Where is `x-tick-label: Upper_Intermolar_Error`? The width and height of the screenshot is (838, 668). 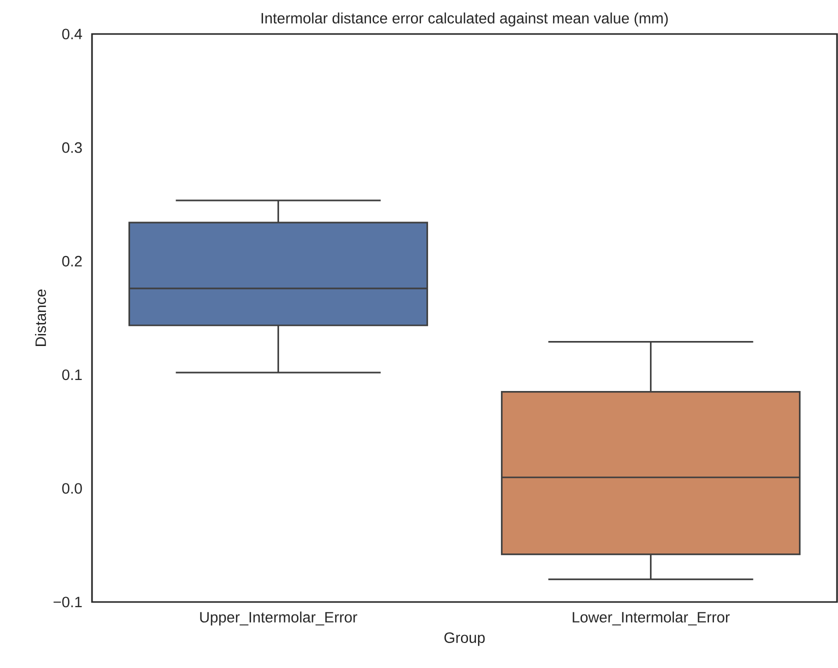 x-tick-label: Upper_Intermolar_Error is located at coordinates (279, 619).